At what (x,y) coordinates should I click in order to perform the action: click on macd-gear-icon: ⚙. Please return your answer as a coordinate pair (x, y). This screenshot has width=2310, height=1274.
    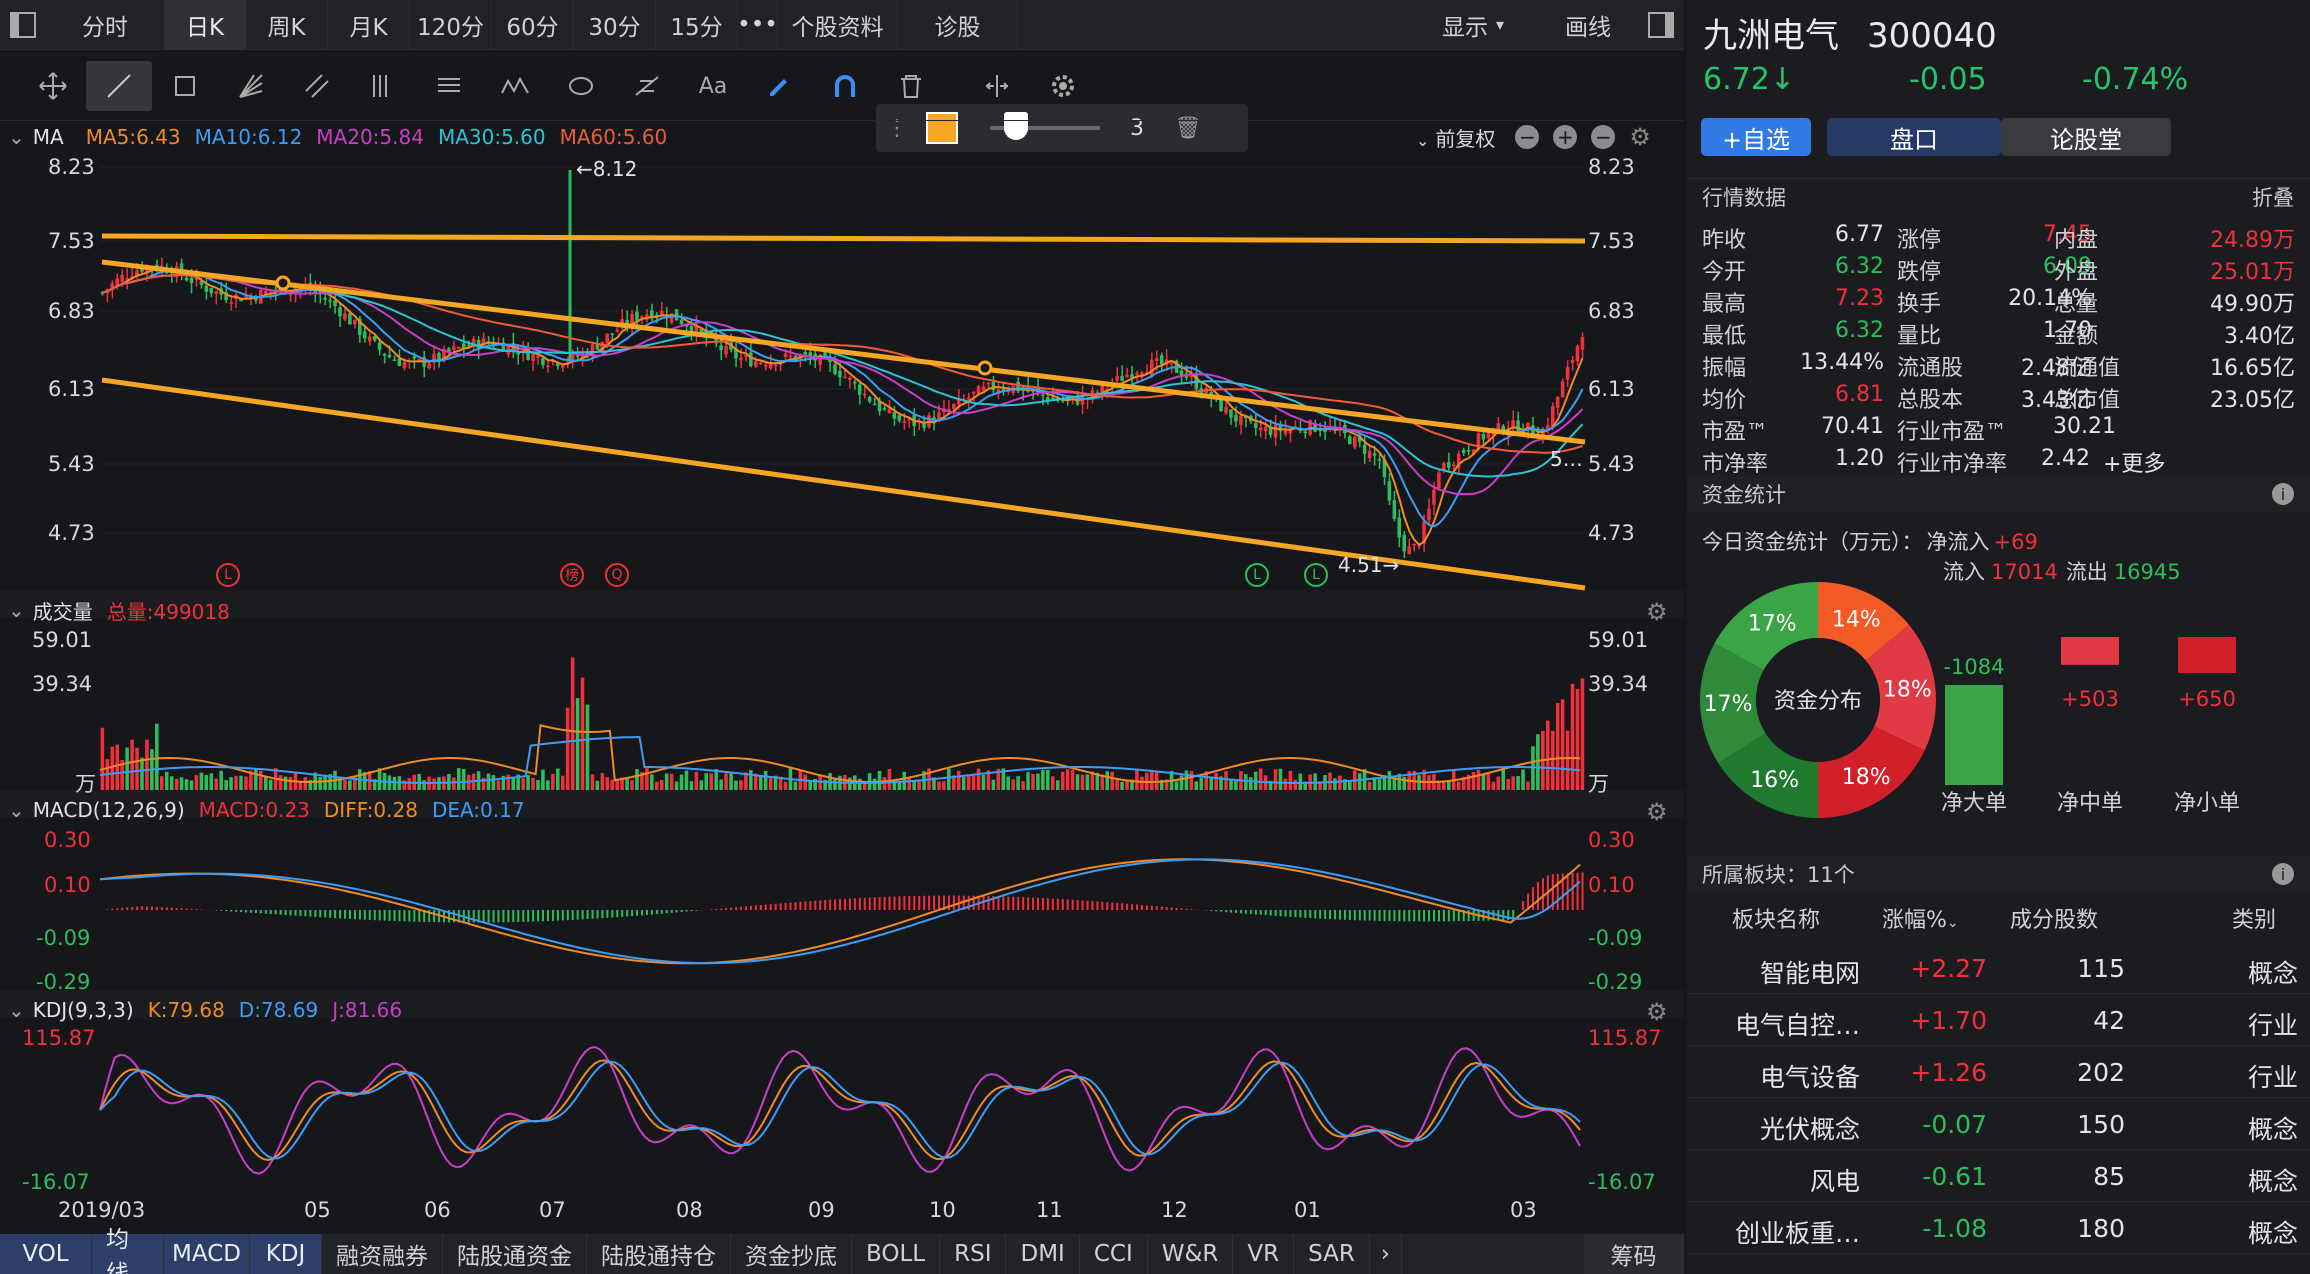
    Looking at the image, I should click on (1657, 812).